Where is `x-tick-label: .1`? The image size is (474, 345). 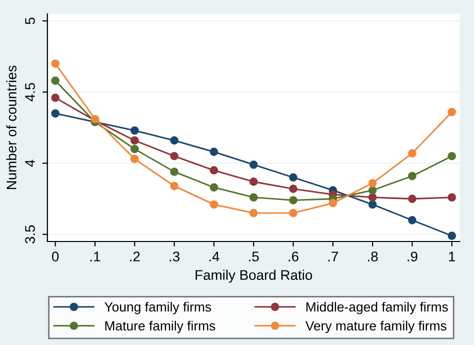 x-tick-label: .1 is located at coordinates (95, 257).